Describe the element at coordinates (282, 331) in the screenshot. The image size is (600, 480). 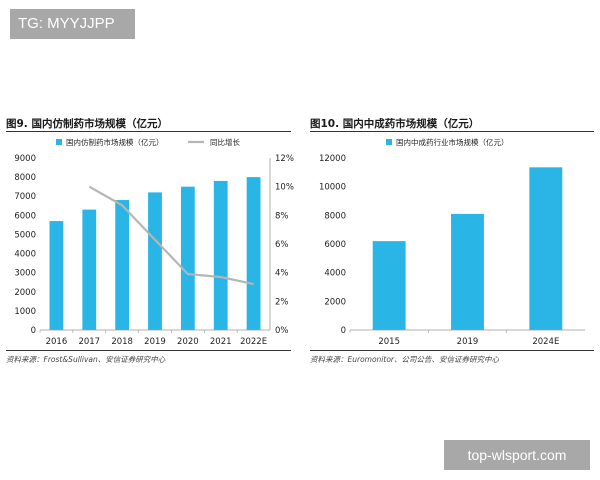
I see `chart1-y2-tick-label: 0%` at that location.